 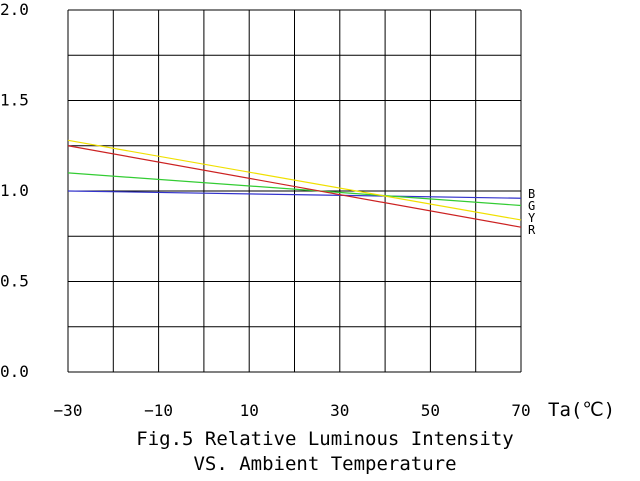 I want to click on x-tick-label: 50, so click(x=430, y=410).